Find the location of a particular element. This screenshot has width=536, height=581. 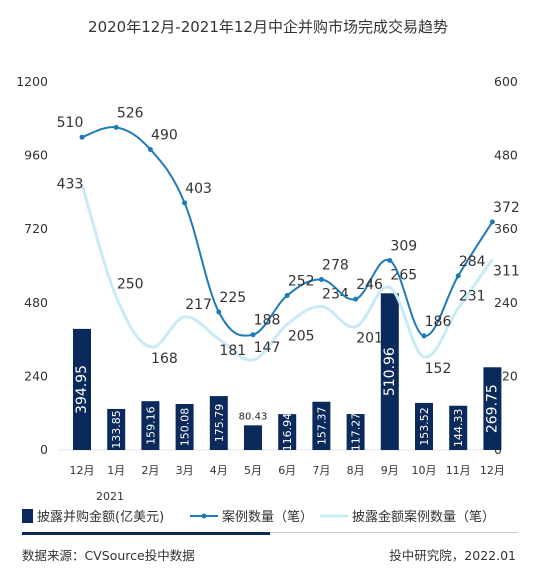

x-axis-ticks: 12月 1月 2月 3月 4月 5月 6月 7月 8月 9月 10月 11月 12月 is located at coordinates (287, 470).